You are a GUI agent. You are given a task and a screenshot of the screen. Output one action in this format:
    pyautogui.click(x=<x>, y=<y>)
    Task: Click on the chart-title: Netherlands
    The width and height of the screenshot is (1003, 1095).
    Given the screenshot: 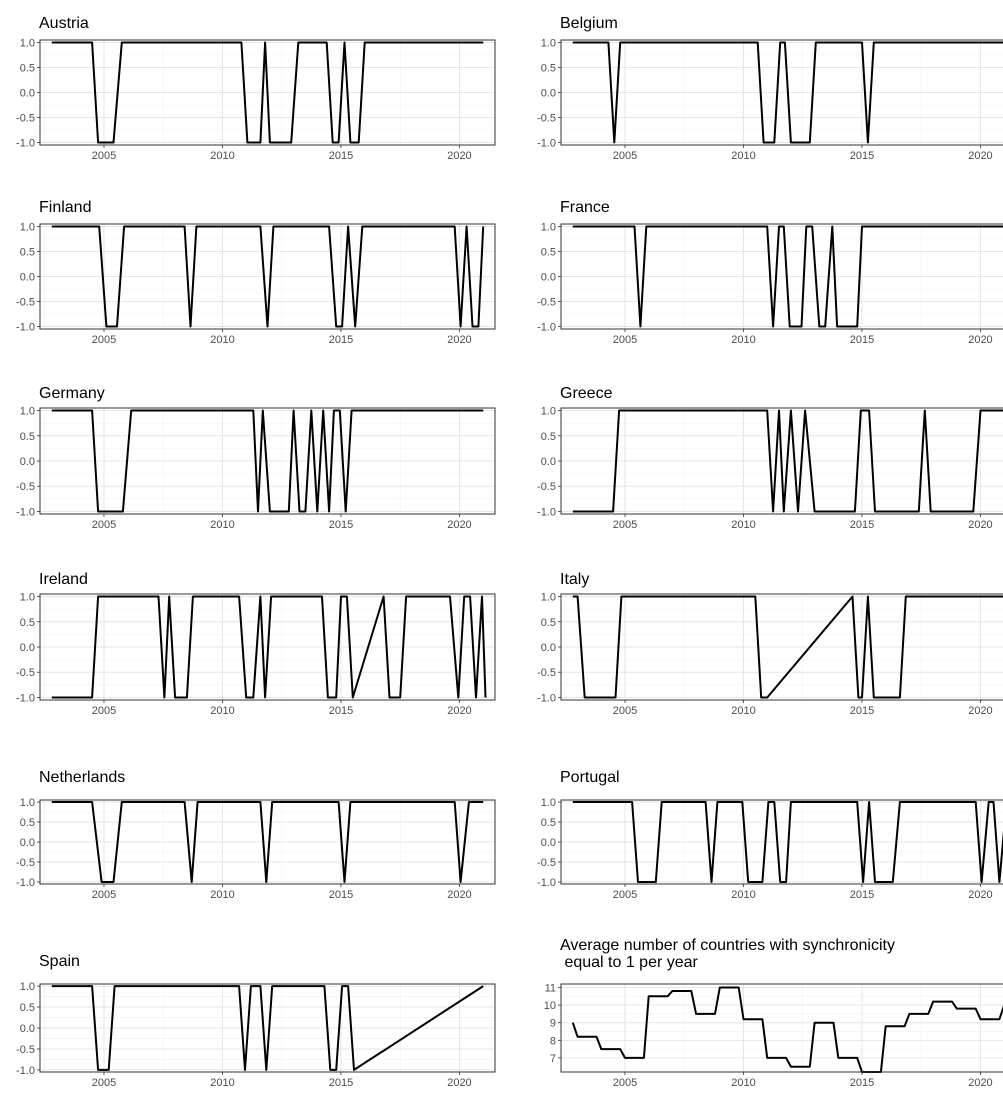 What is the action you would take?
    pyautogui.click(x=82, y=777)
    